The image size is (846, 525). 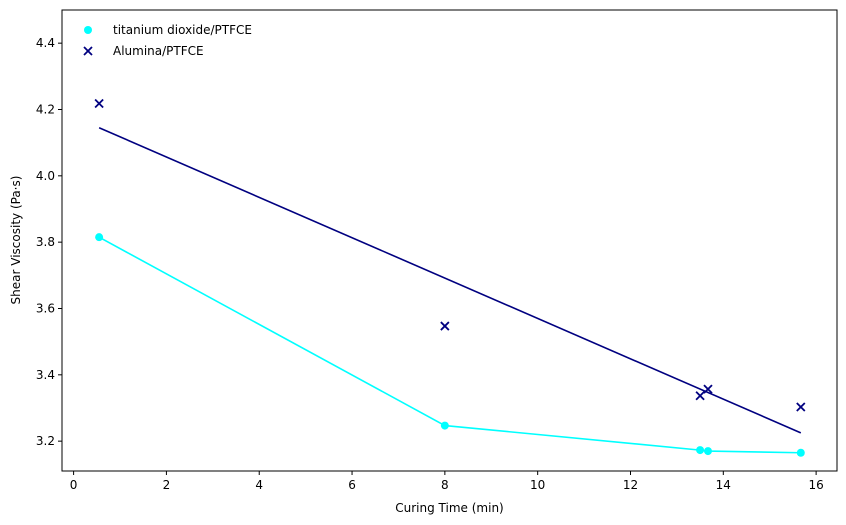 I want to click on x-tick-label: 8, so click(x=445, y=485).